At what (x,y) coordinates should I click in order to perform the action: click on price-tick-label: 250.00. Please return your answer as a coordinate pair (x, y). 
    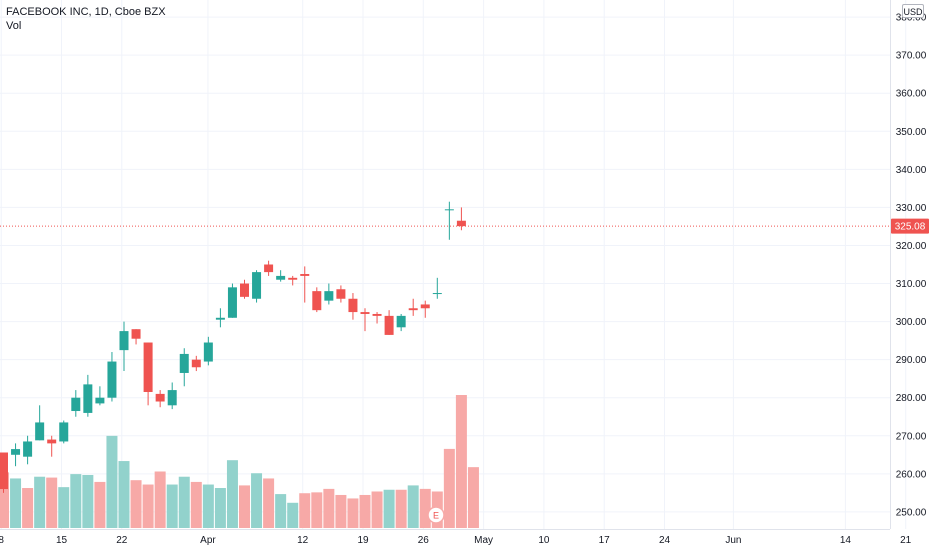
    Looking at the image, I should click on (911, 512).